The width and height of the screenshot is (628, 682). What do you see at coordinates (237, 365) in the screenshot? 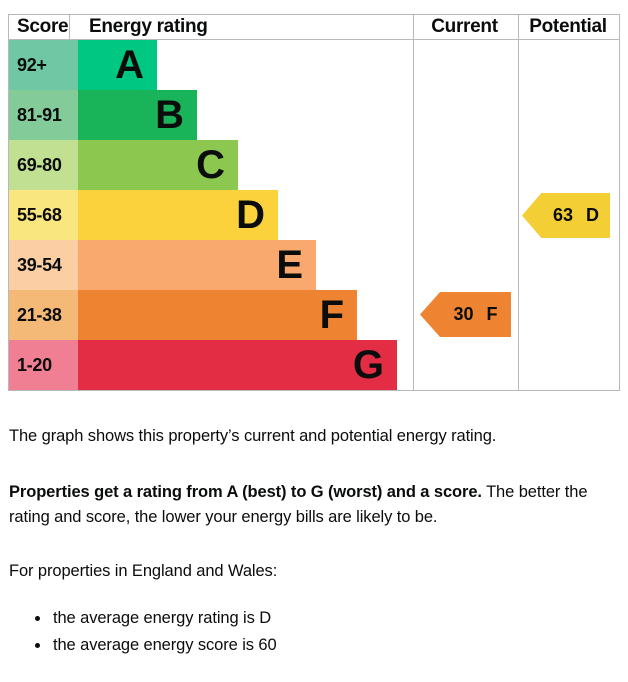
I see `rating-bar-g: G` at bounding box center [237, 365].